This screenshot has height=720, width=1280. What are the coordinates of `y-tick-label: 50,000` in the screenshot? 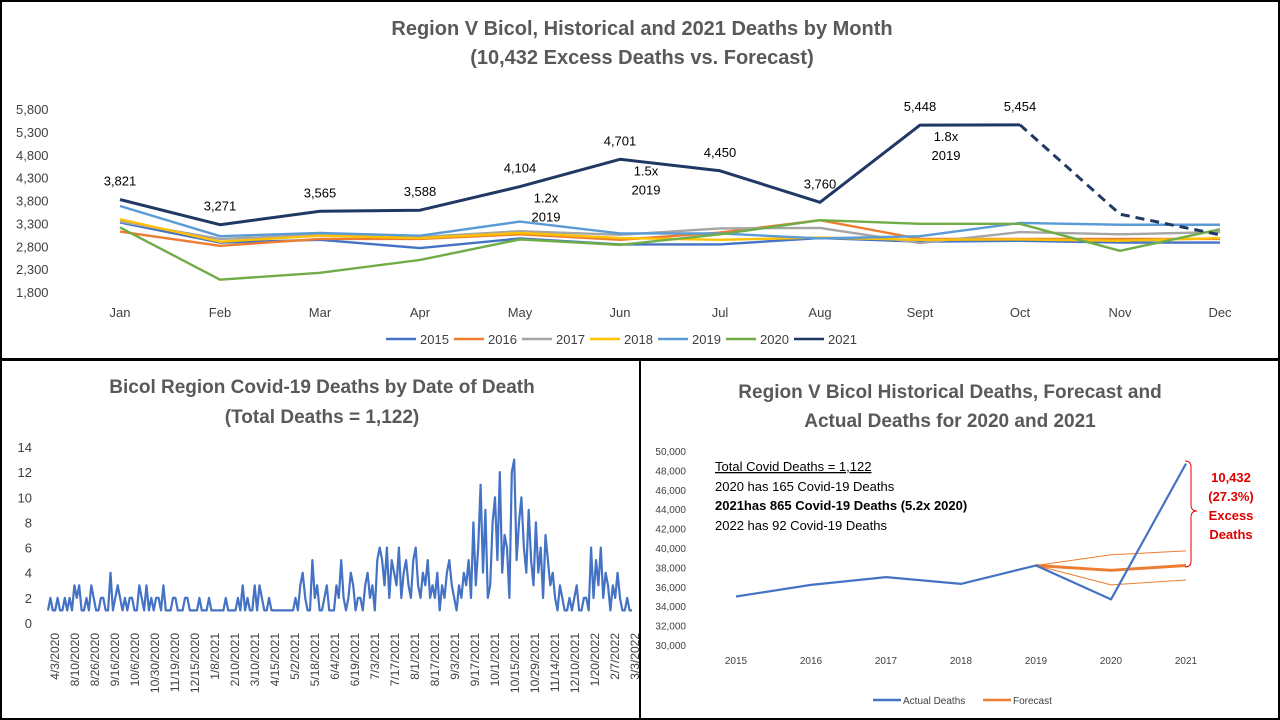 It's located at (670, 452).